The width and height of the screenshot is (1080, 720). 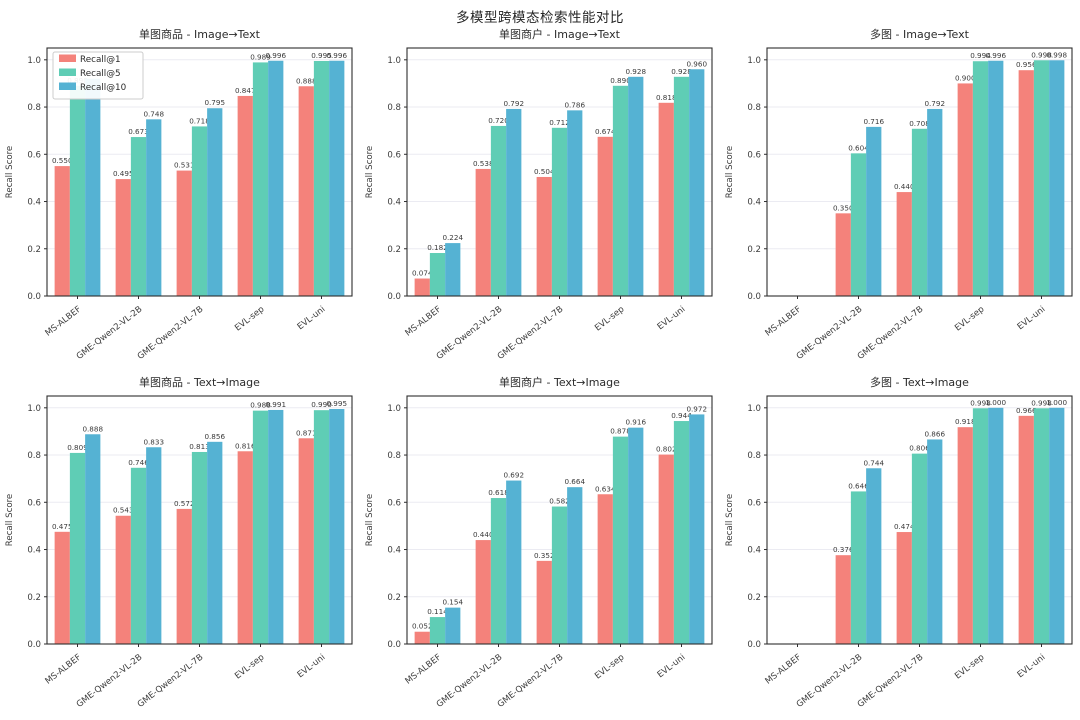 What do you see at coordinates (559, 501) in the screenshot?
I see `bar-value-label: 0.582` at bounding box center [559, 501].